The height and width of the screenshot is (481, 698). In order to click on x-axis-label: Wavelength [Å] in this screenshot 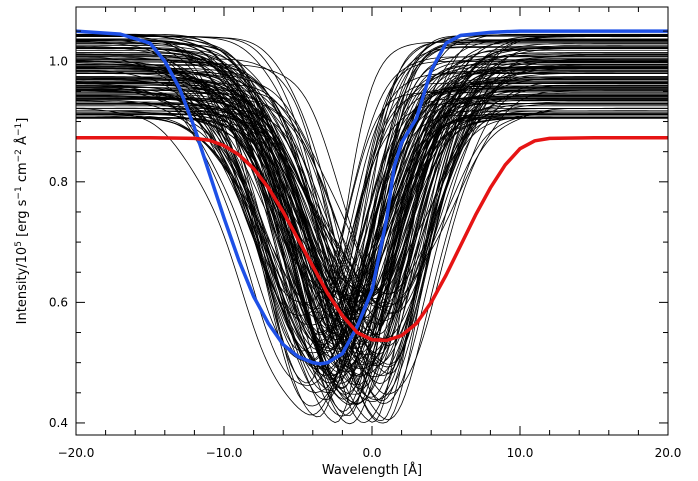, I will do `click(372, 470)`.